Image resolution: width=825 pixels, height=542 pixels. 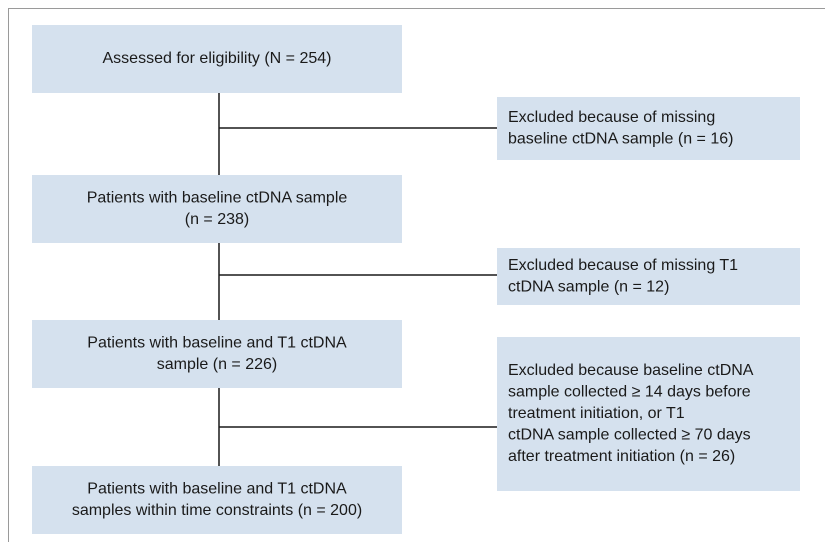 I want to click on node-label: Assessed for eligibility (N = 254), so click(x=217, y=58).